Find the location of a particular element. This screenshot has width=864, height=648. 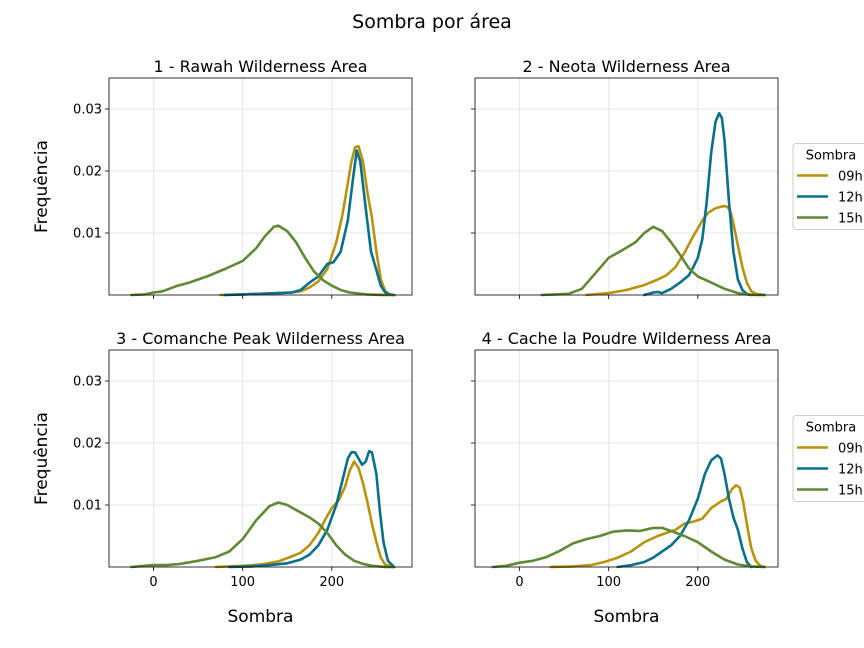

panel-title: 4 - Cache la Poudre Wilderness Area is located at coordinates (627, 338).